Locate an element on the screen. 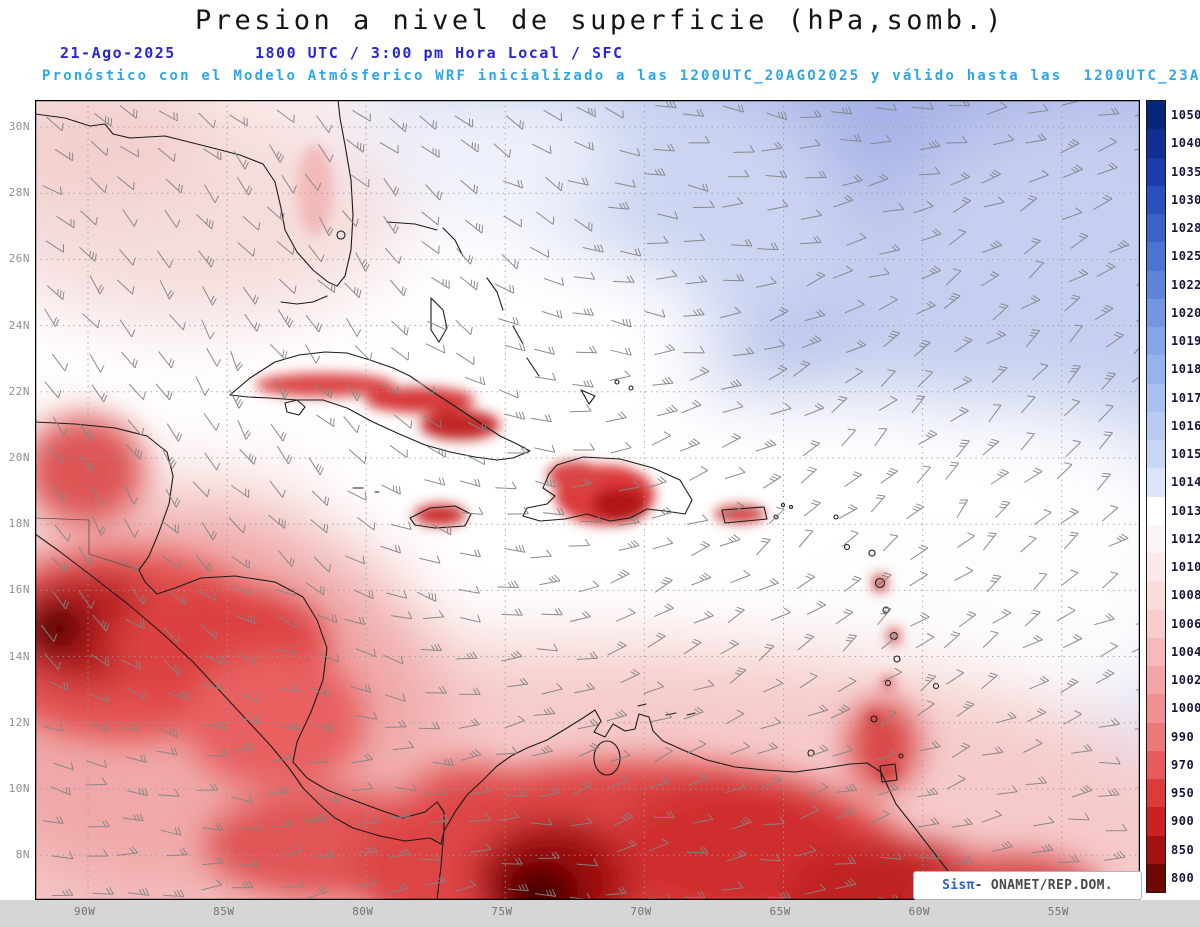  colorbar-tick-label: 1025 is located at coordinates (1185, 256).